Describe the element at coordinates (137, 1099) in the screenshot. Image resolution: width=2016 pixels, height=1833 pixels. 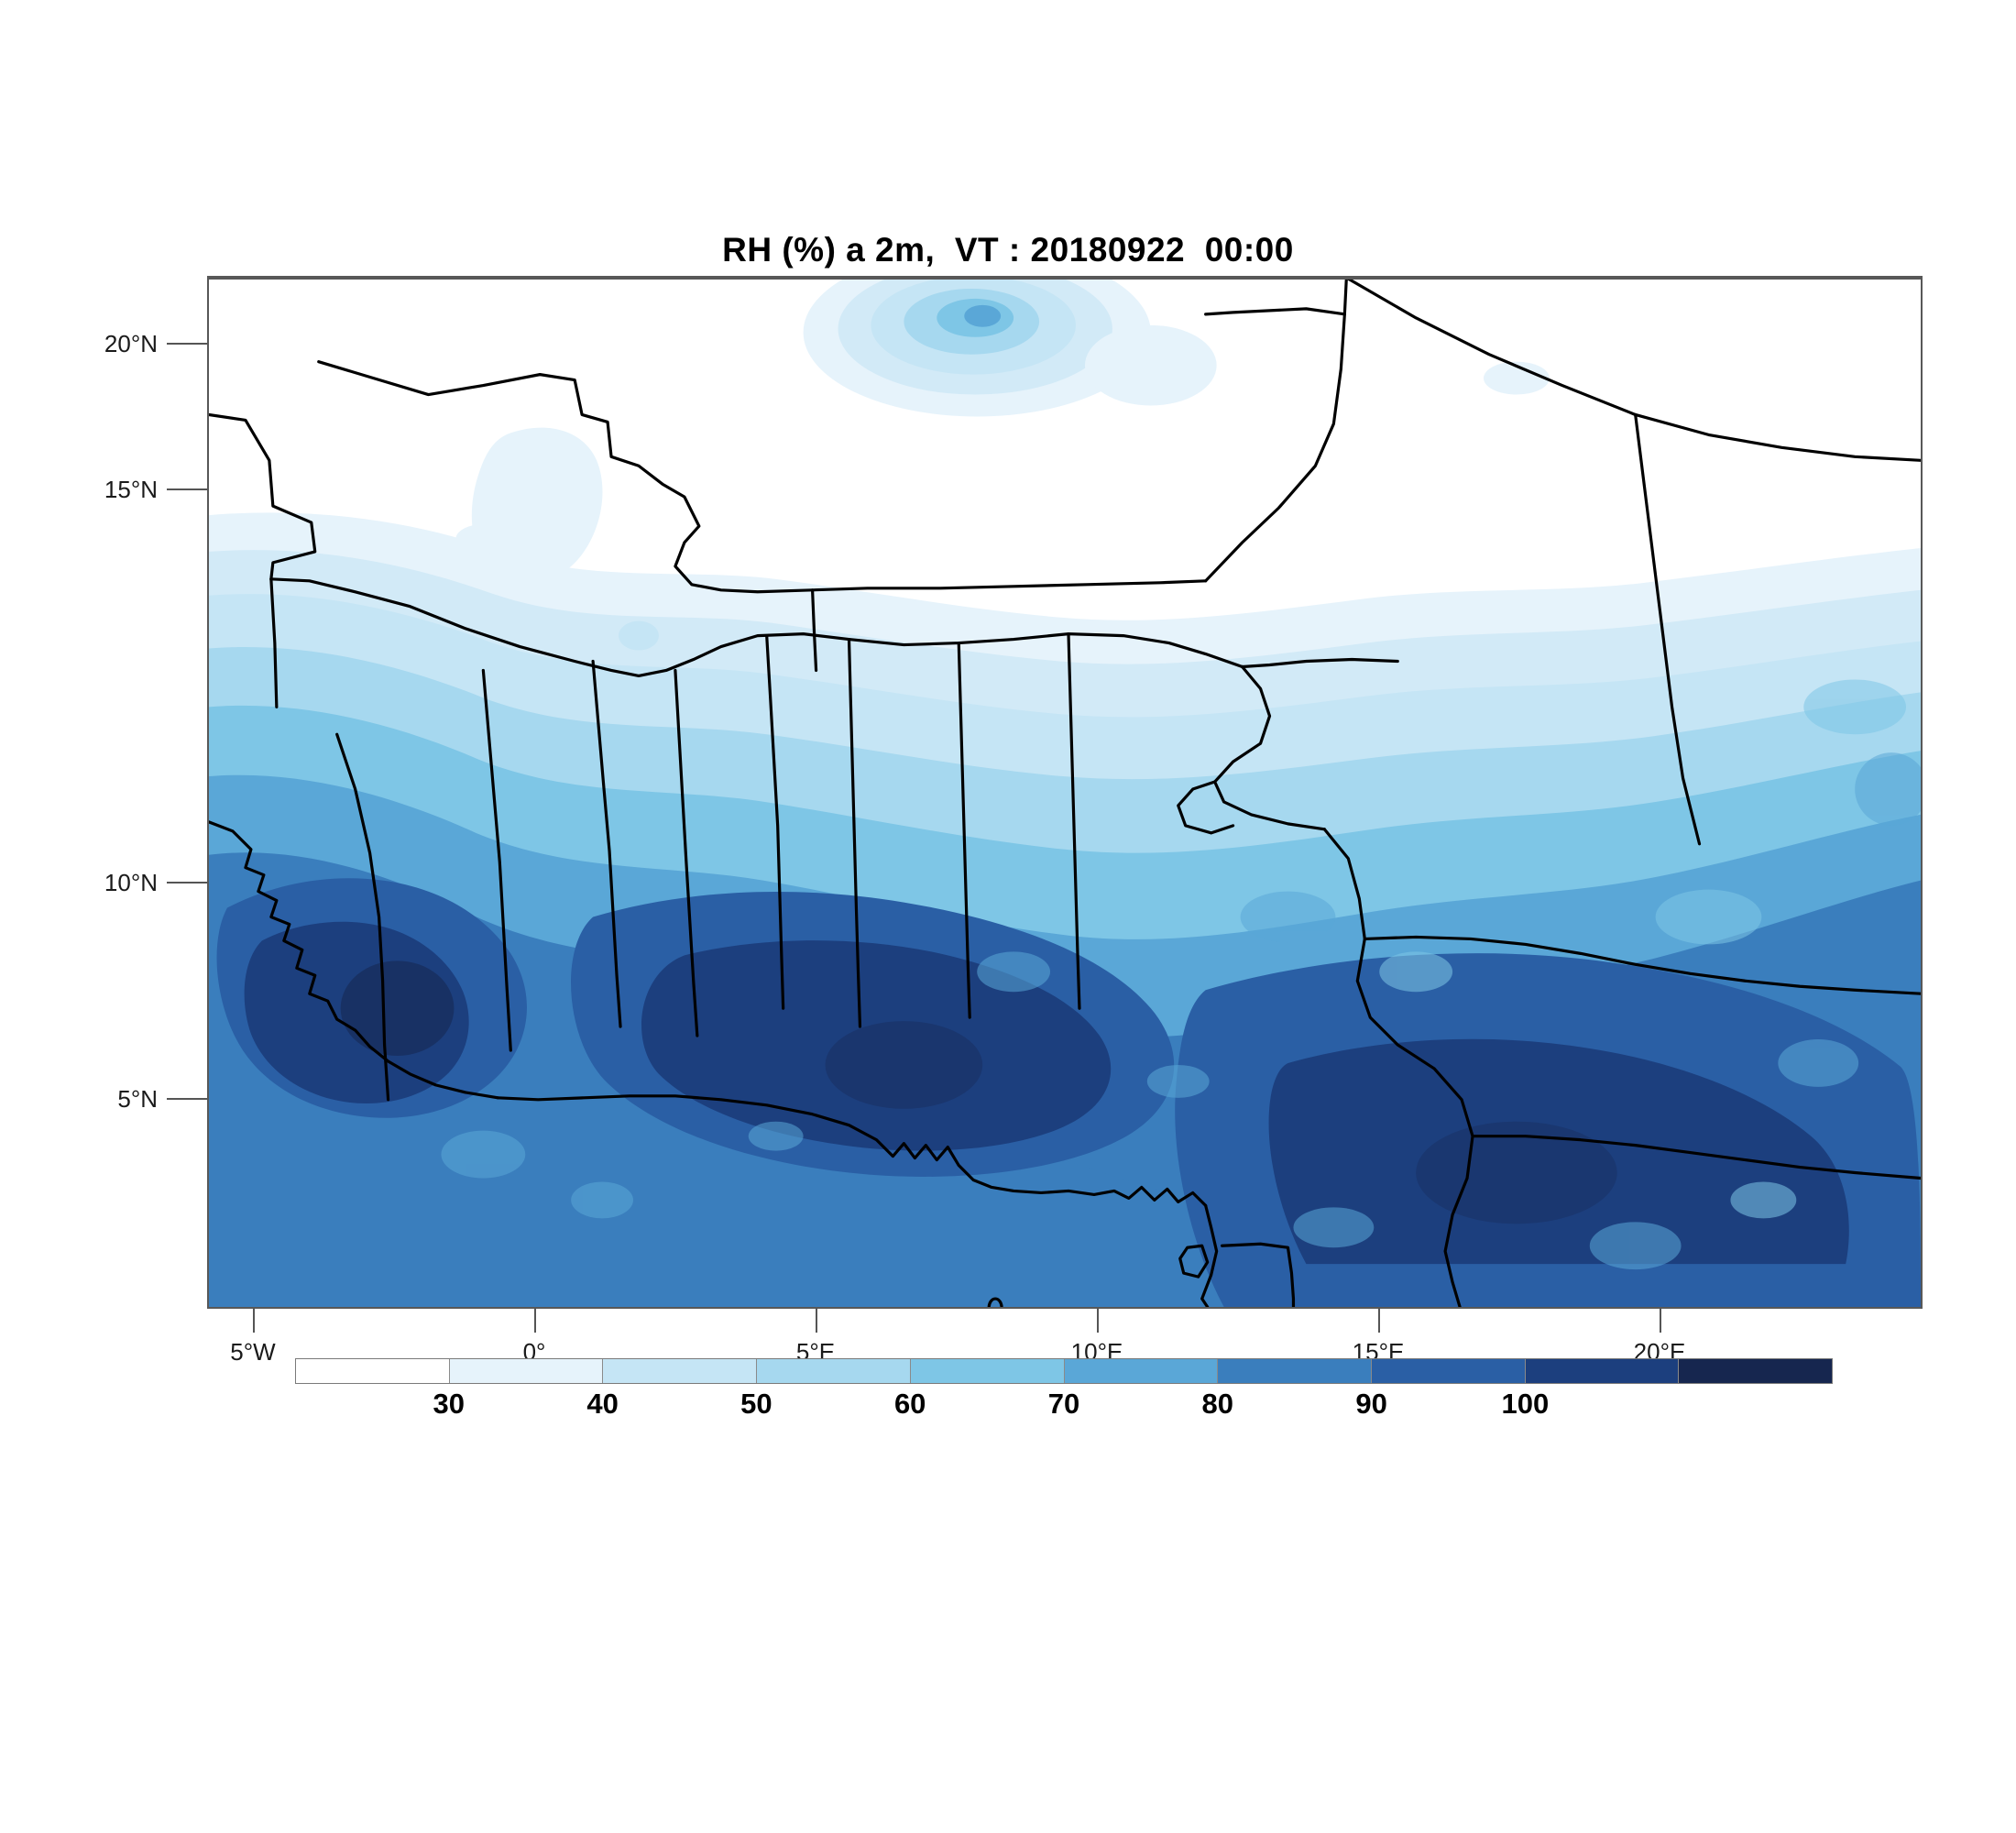
I see `ytick-label-5N: 5°N` at that location.